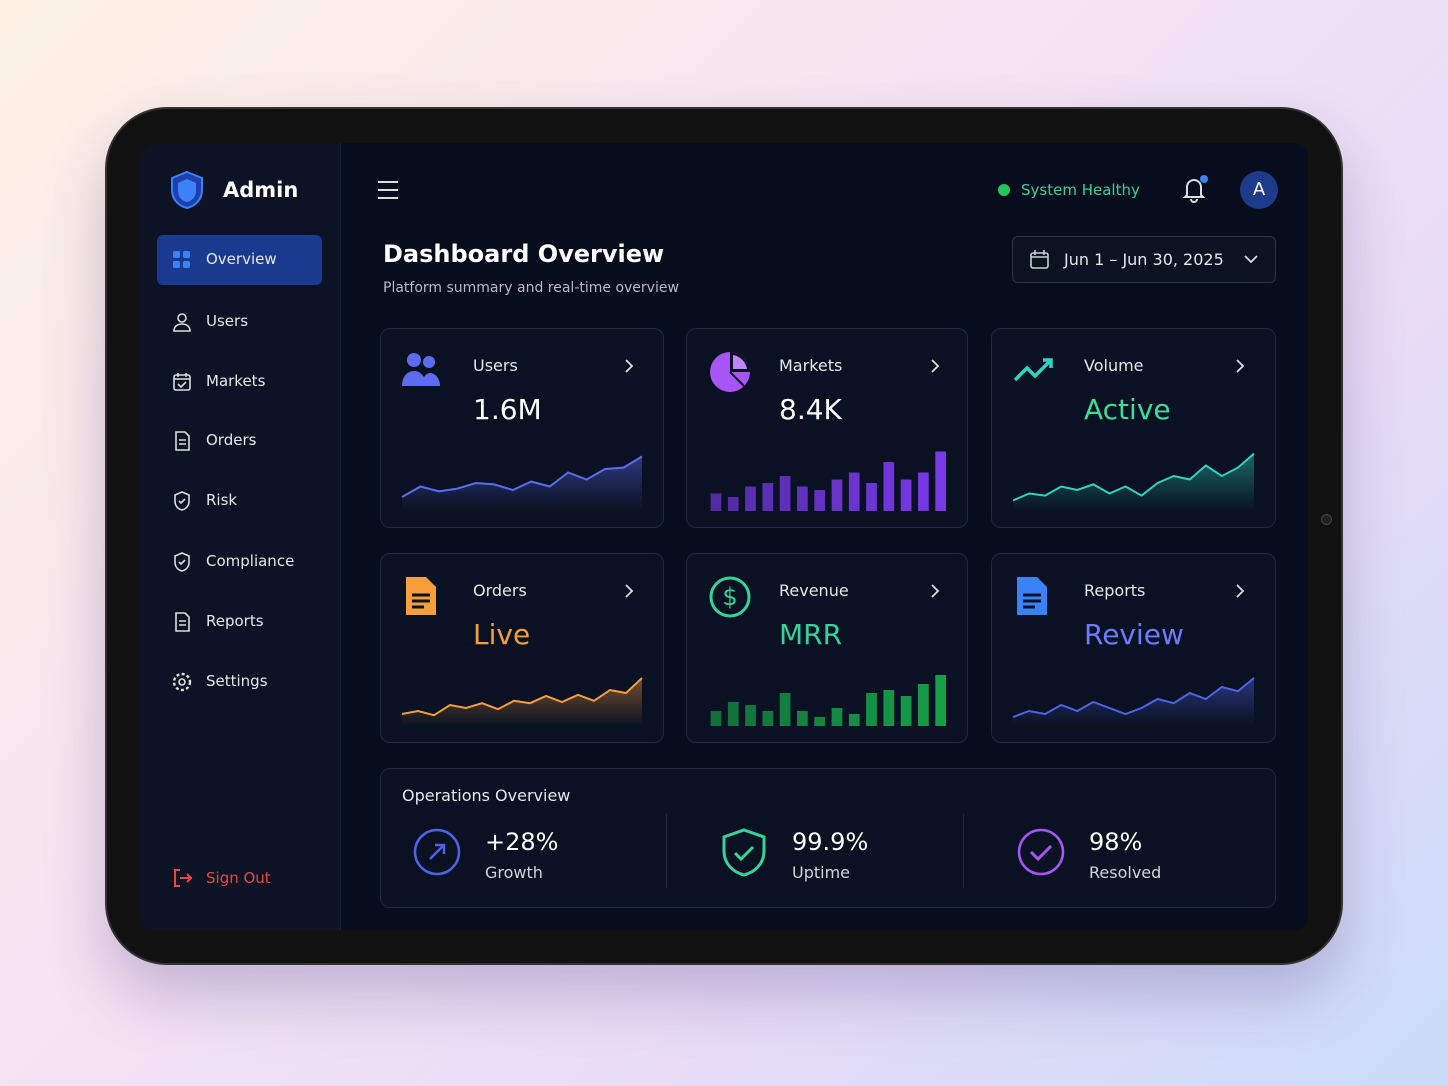 This screenshot has width=1448, height=1086. What do you see at coordinates (1039, 259) in the screenshot?
I see `calendar-icon` at bounding box center [1039, 259].